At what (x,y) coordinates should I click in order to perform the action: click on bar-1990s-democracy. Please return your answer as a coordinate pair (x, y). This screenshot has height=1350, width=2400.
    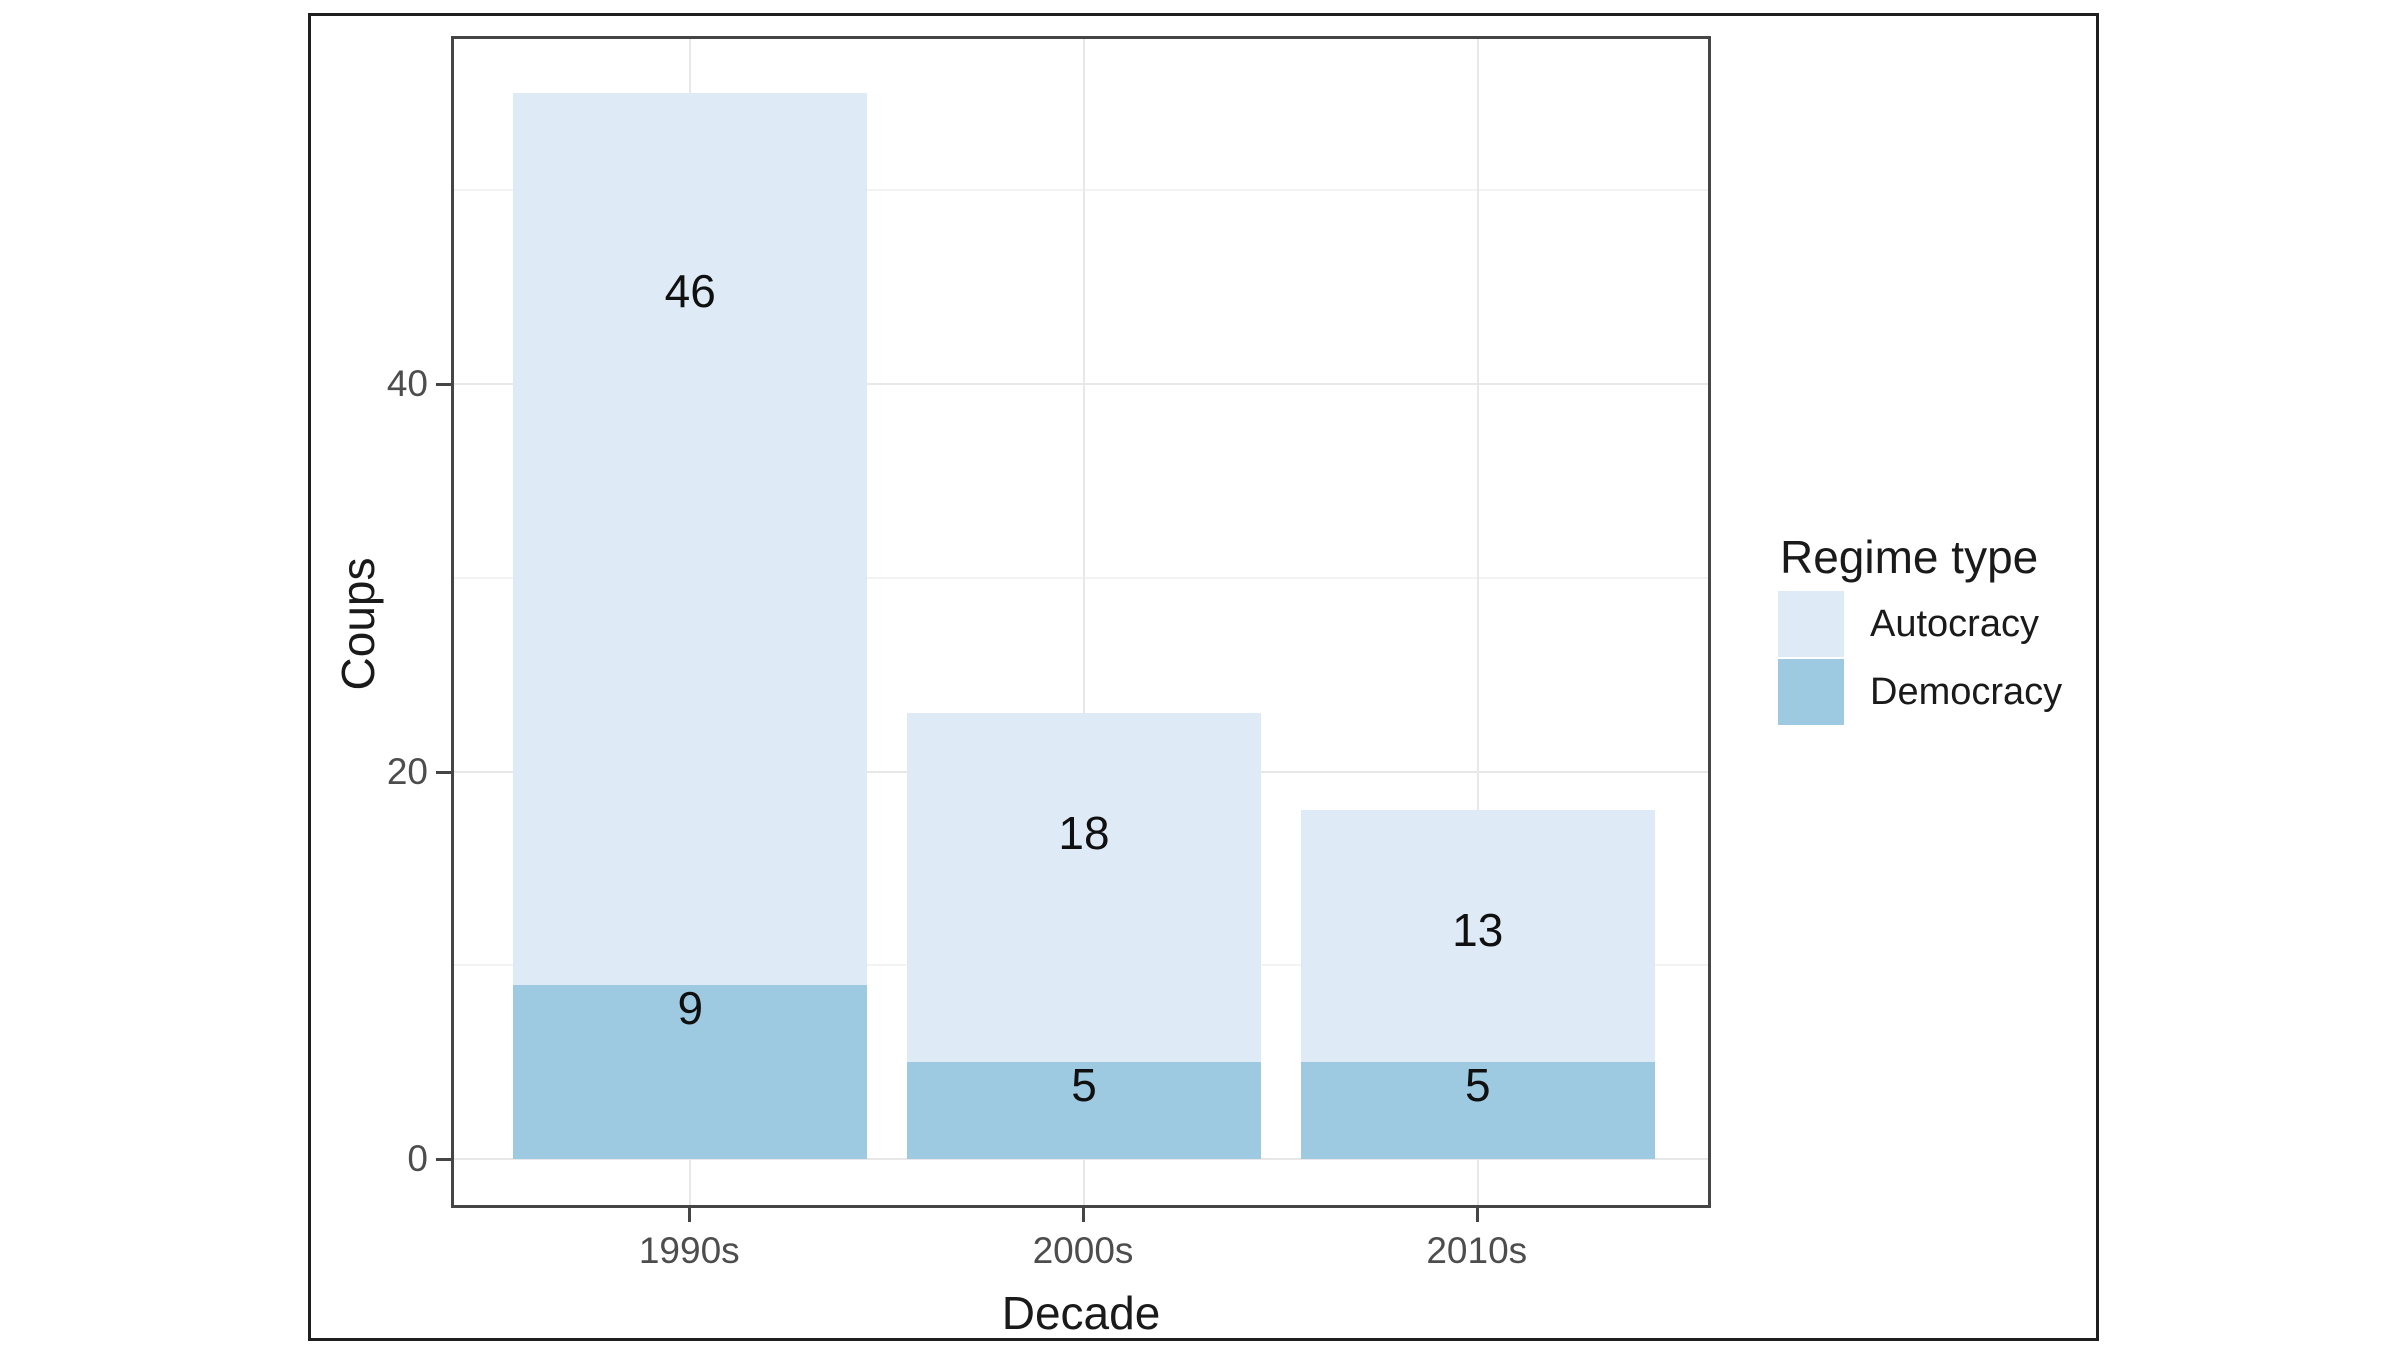
    Looking at the image, I should click on (690, 1071).